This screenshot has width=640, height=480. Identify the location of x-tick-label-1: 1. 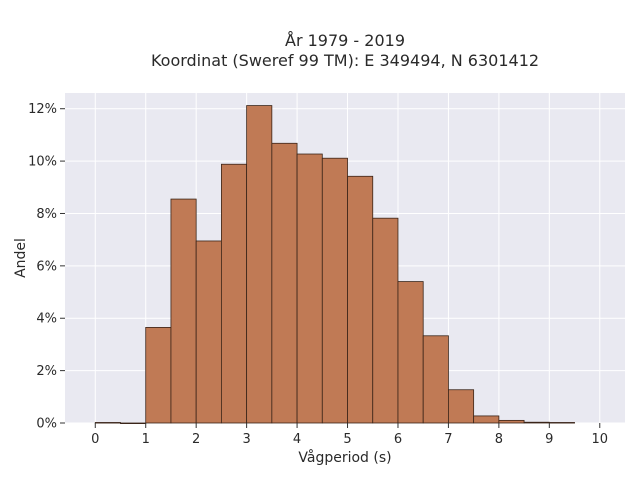
(146, 439).